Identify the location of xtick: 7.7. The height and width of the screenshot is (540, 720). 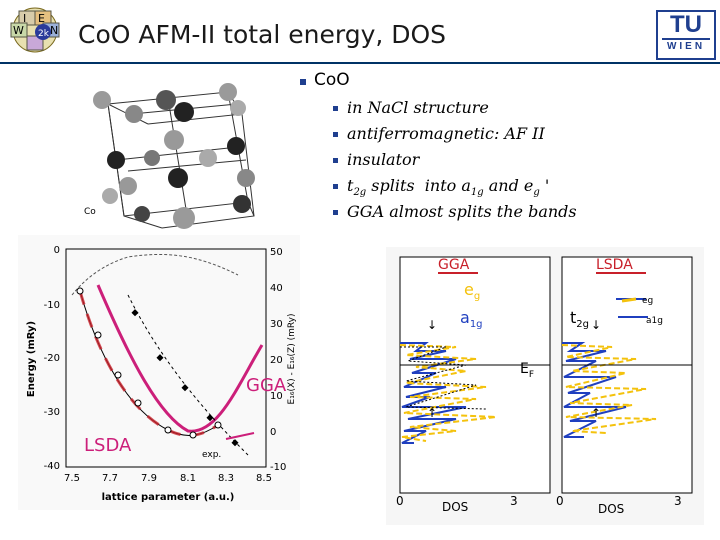
(110, 478).